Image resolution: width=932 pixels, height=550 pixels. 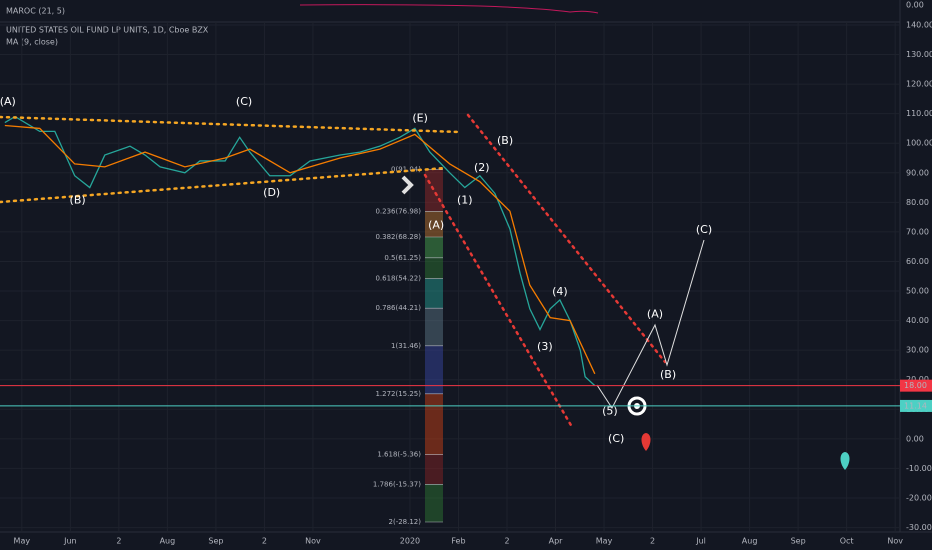 I want to click on fib-label: 0.382(68.28), so click(x=398, y=237).